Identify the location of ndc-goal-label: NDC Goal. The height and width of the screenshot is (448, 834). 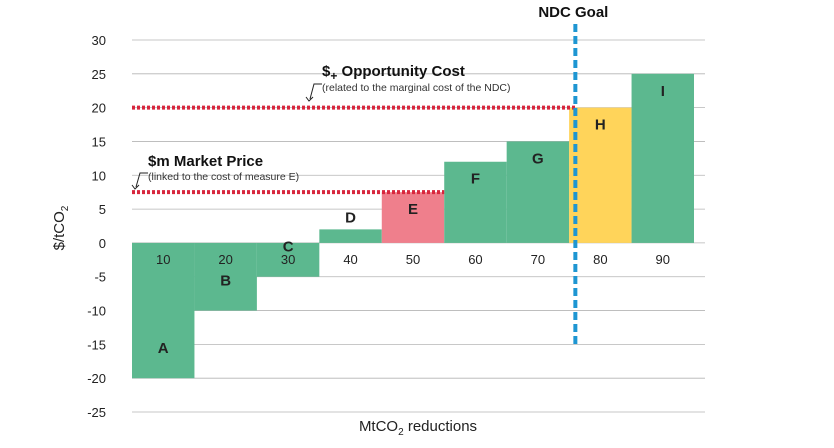
(573, 12).